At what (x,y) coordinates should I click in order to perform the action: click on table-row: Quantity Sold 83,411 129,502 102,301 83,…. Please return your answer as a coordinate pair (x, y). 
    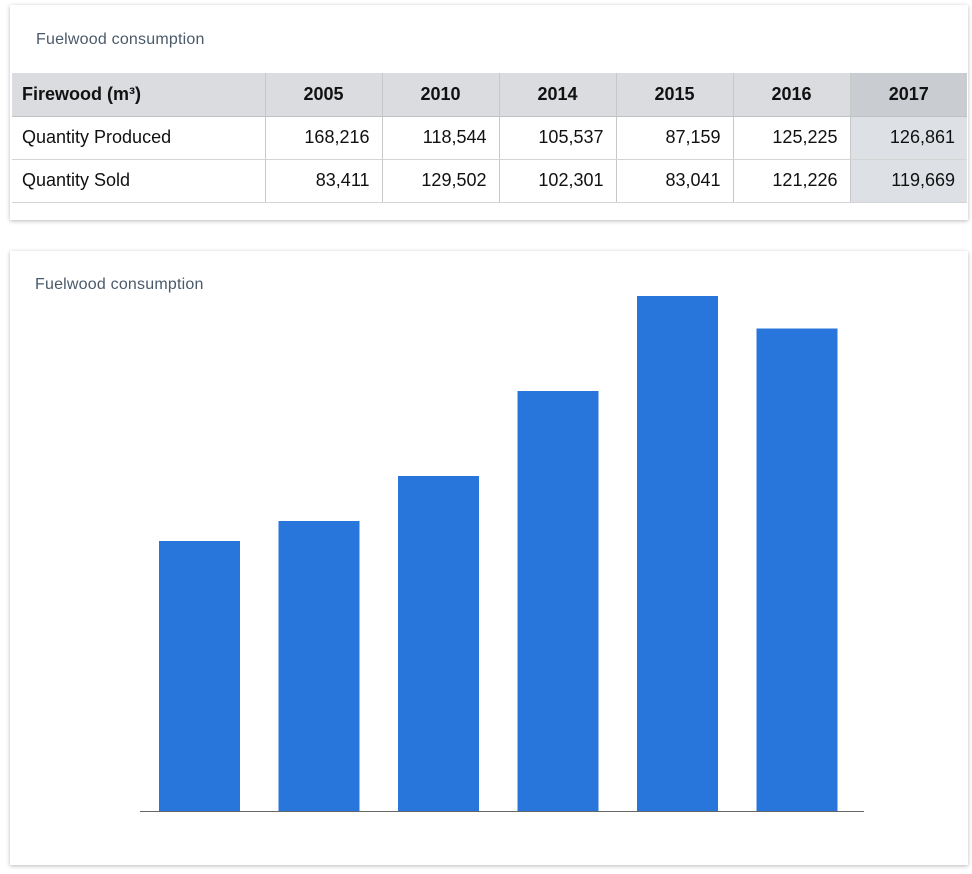
    Looking at the image, I should click on (489, 181).